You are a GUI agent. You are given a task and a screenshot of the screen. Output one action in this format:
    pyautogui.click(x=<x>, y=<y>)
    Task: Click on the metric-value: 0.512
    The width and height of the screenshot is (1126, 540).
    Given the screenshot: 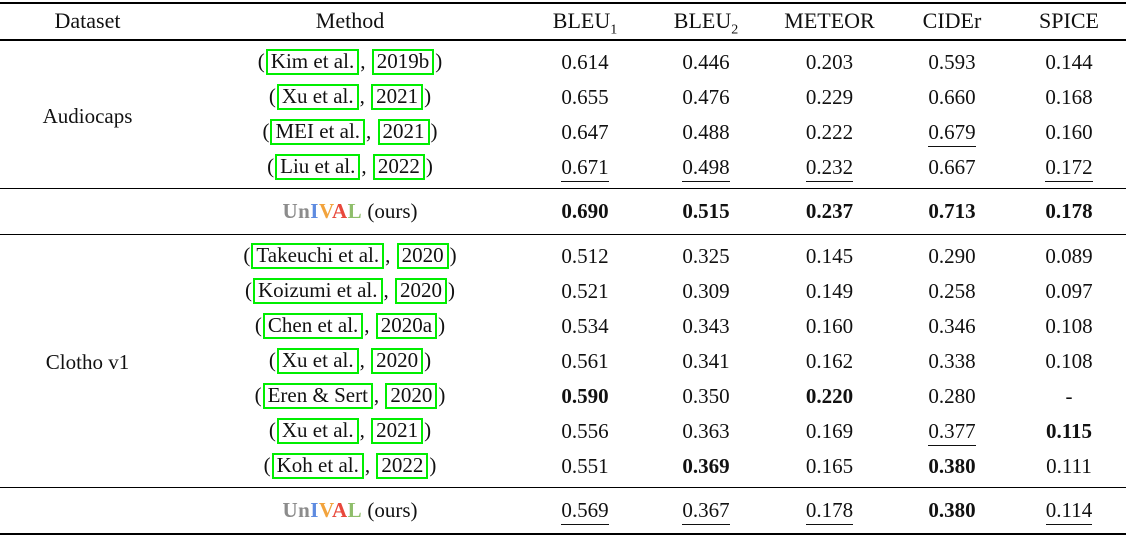 What is the action you would take?
    pyautogui.click(x=585, y=255)
    